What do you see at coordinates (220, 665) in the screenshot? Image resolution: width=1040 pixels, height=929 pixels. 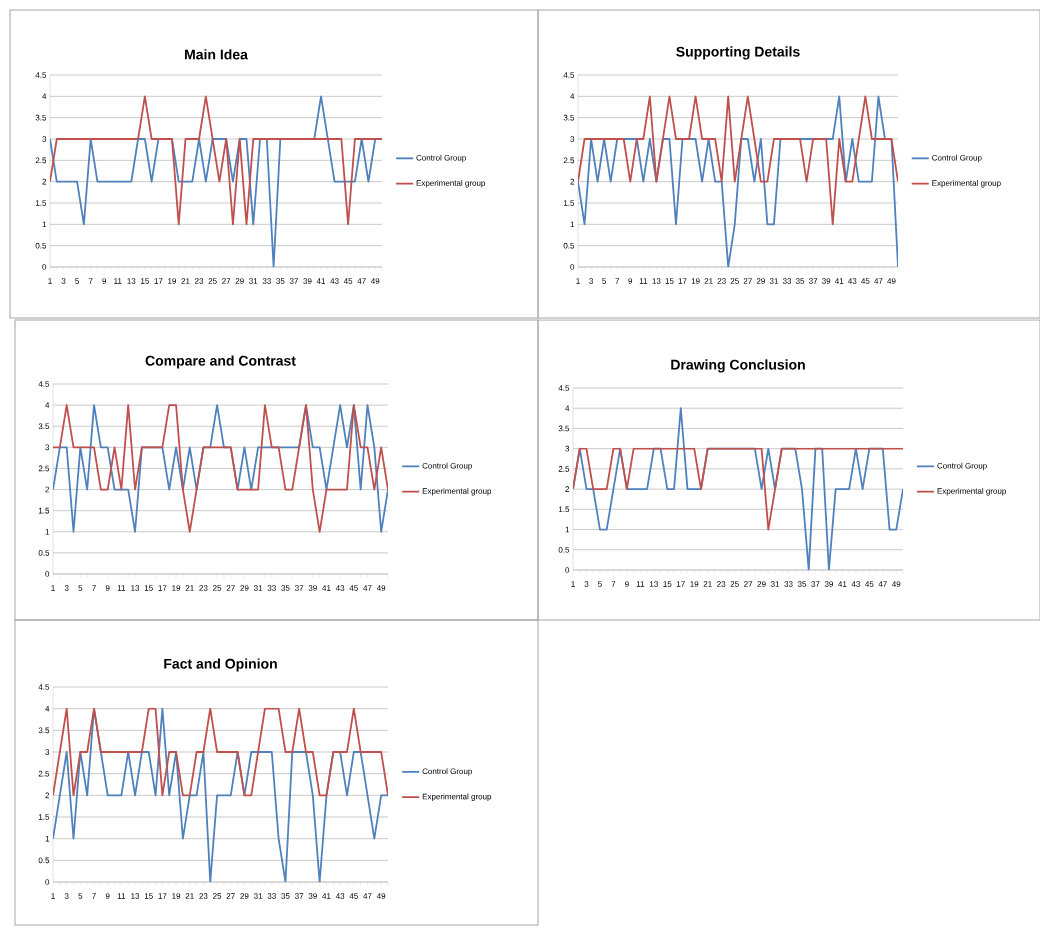 I see `chart-title: Fact and Opinion` at bounding box center [220, 665].